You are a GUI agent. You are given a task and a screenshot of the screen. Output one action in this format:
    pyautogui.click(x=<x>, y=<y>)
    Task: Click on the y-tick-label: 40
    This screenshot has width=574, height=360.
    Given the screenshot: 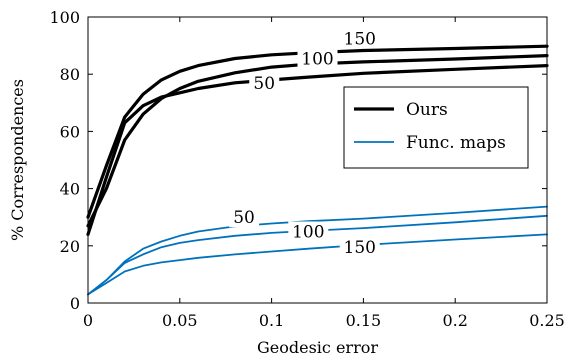 What is the action you would take?
    pyautogui.click(x=70, y=189)
    